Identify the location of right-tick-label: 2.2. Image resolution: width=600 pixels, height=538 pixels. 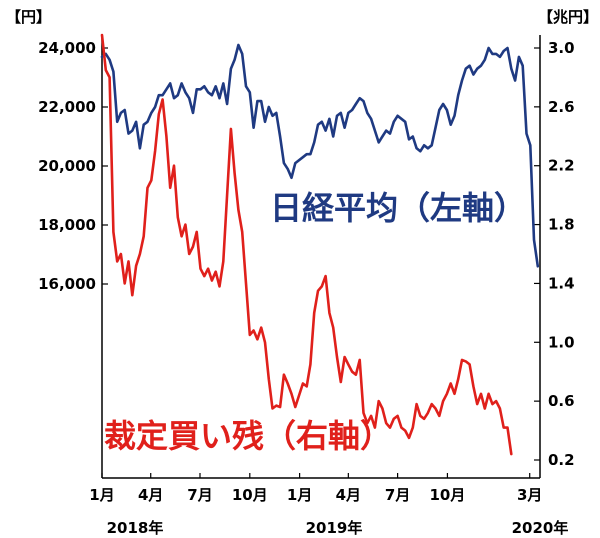
(561, 166).